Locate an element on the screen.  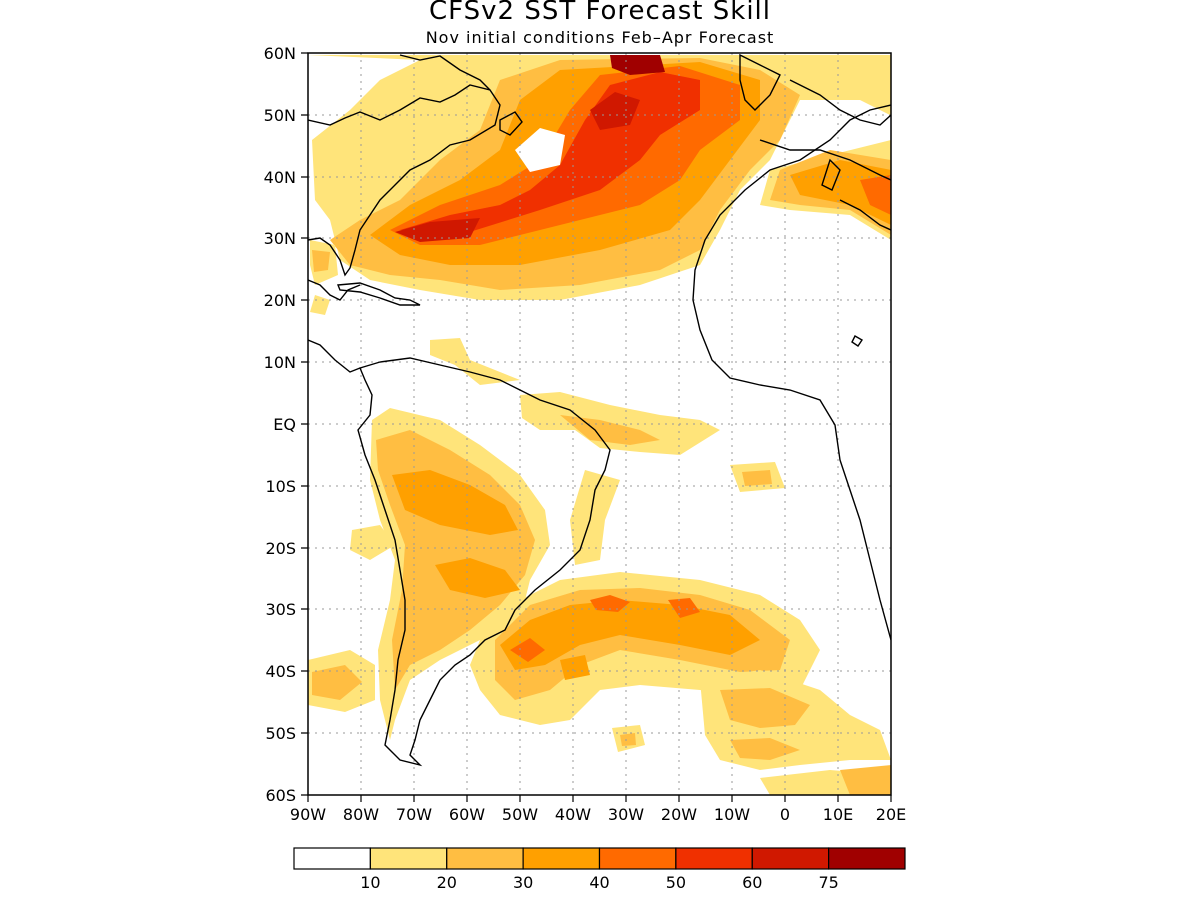
lat-tick-label: 40N is located at coordinates (280, 177).